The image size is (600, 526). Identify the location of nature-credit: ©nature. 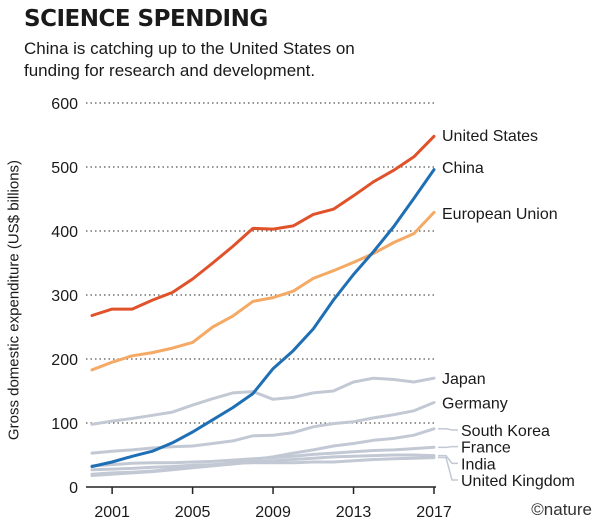
(561, 509).